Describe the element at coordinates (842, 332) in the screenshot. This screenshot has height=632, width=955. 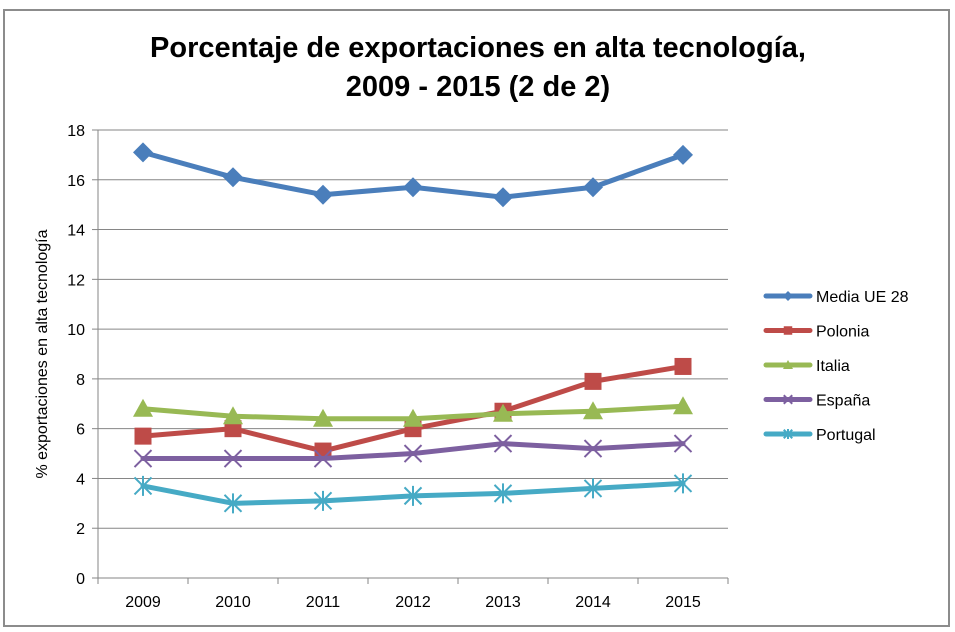
I see `legend-label: Polonia` at that location.